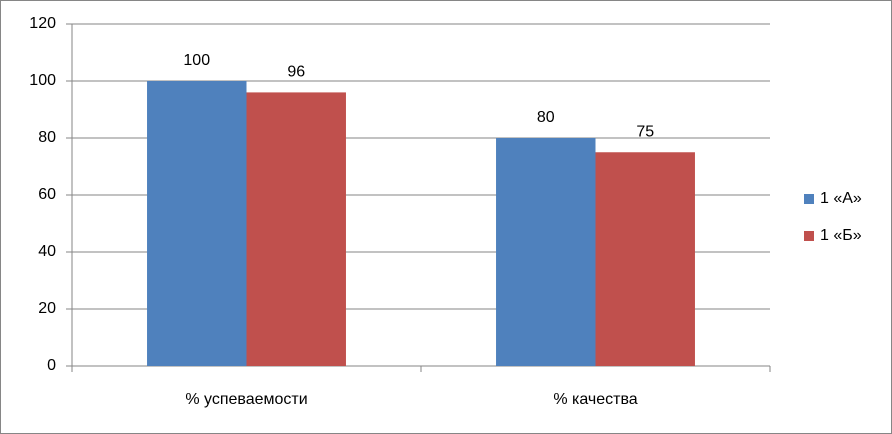 The width and height of the screenshot is (892, 434). Describe the element at coordinates (546, 117) in the screenshot. I see `data-label: 80` at that location.